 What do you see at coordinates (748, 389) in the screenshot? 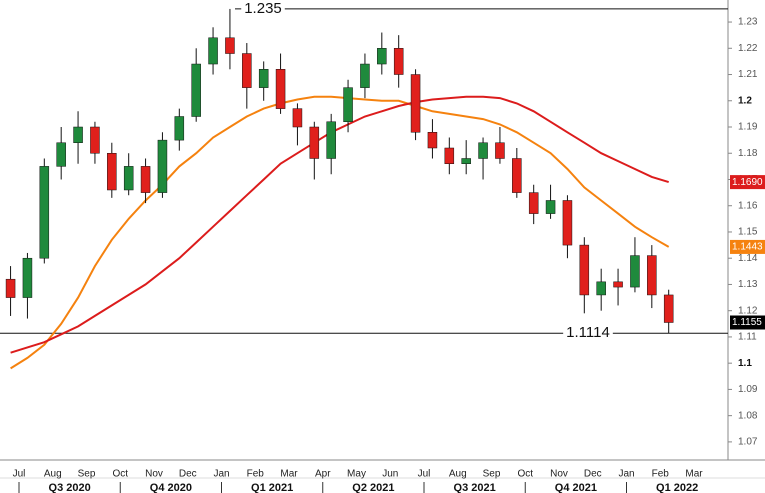
I see `y-tick-label: 1.09` at bounding box center [748, 389].